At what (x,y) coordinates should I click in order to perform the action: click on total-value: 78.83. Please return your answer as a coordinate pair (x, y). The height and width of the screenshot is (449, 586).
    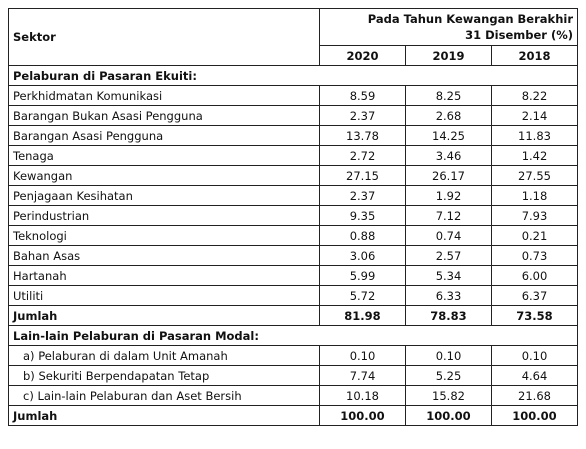
    Looking at the image, I should click on (448, 315).